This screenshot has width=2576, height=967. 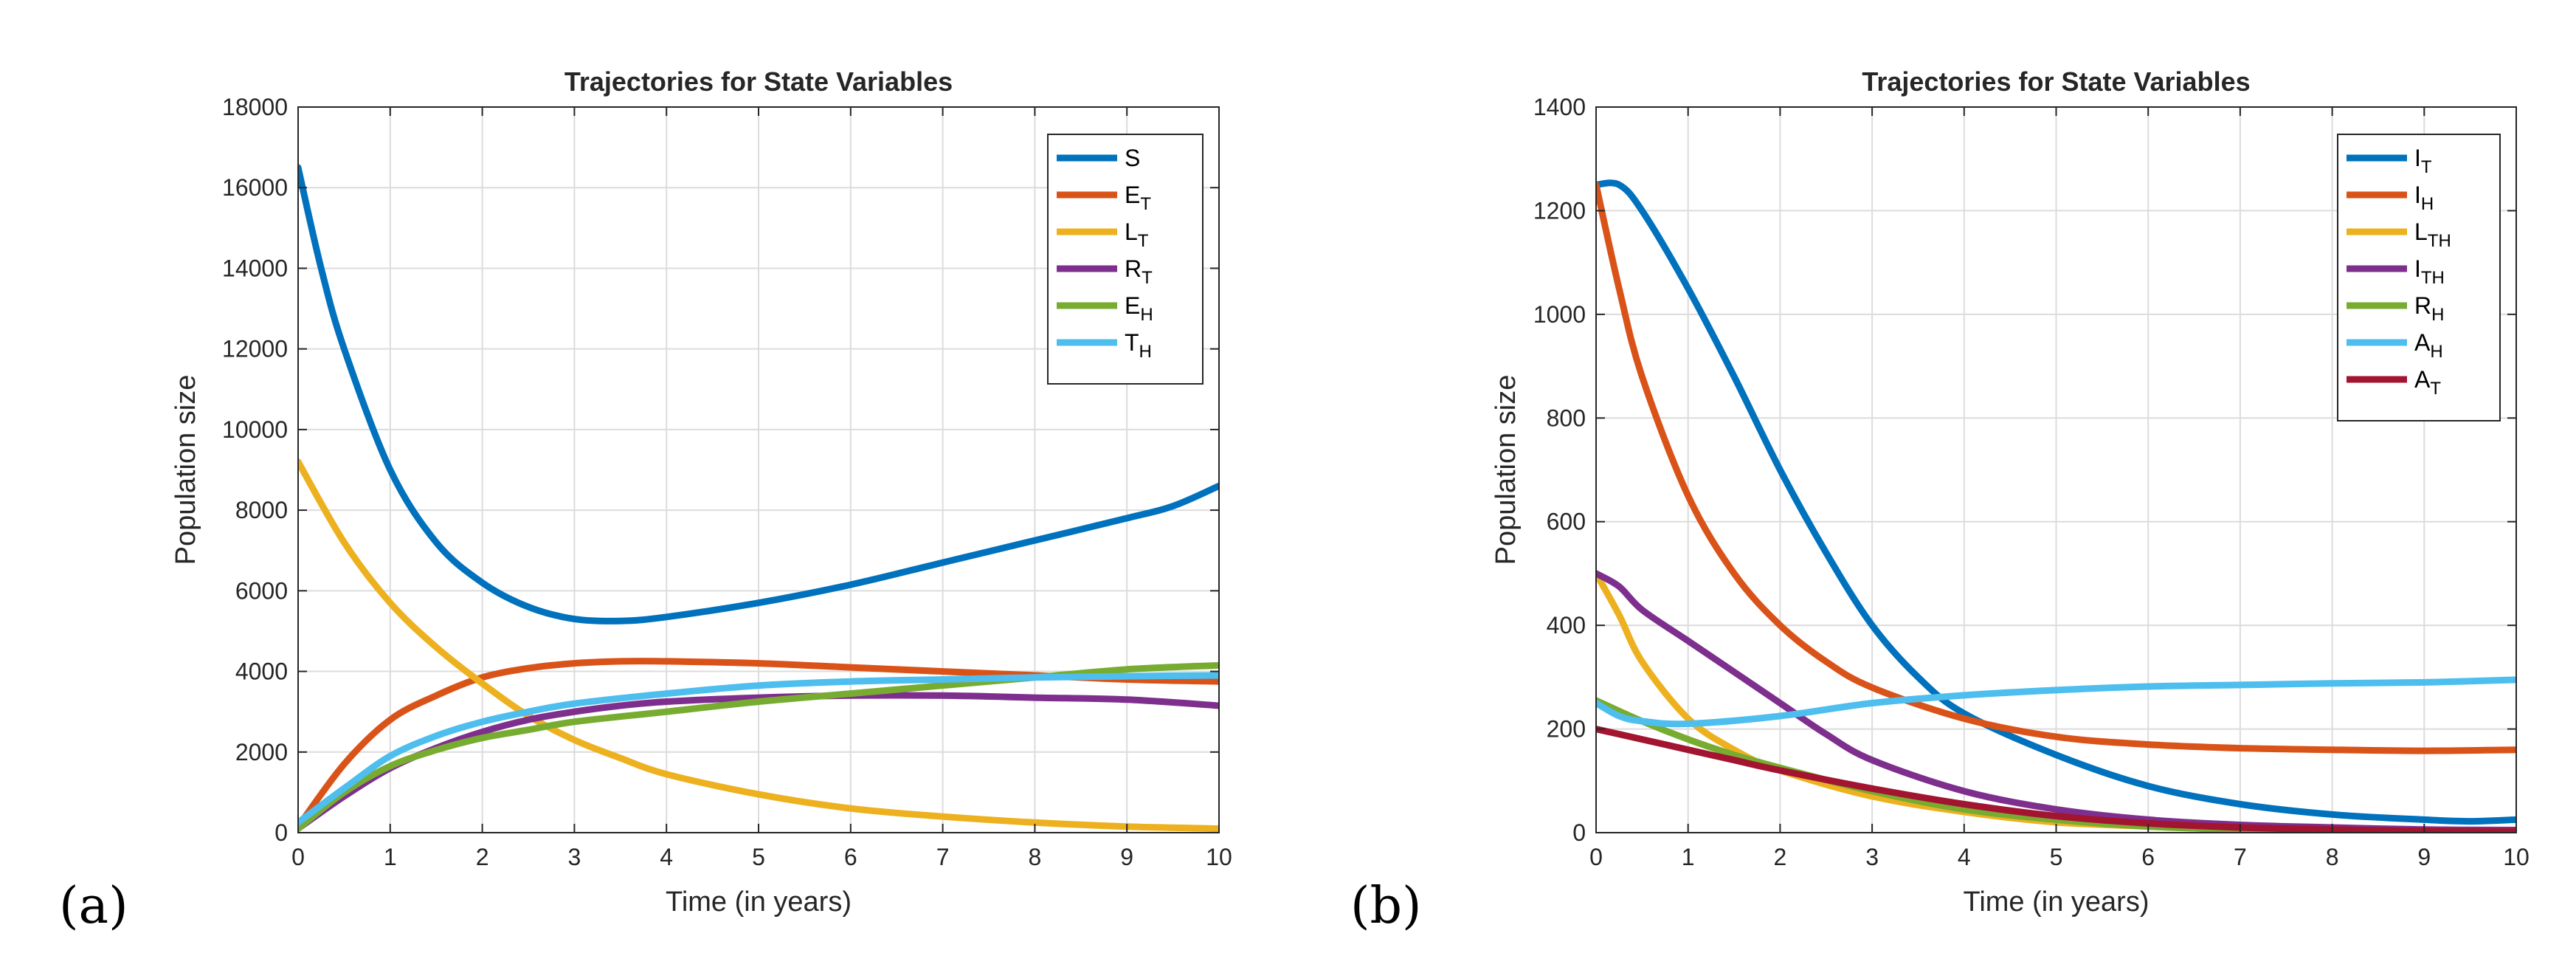 I want to click on legend-box, so click(x=2419, y=277).